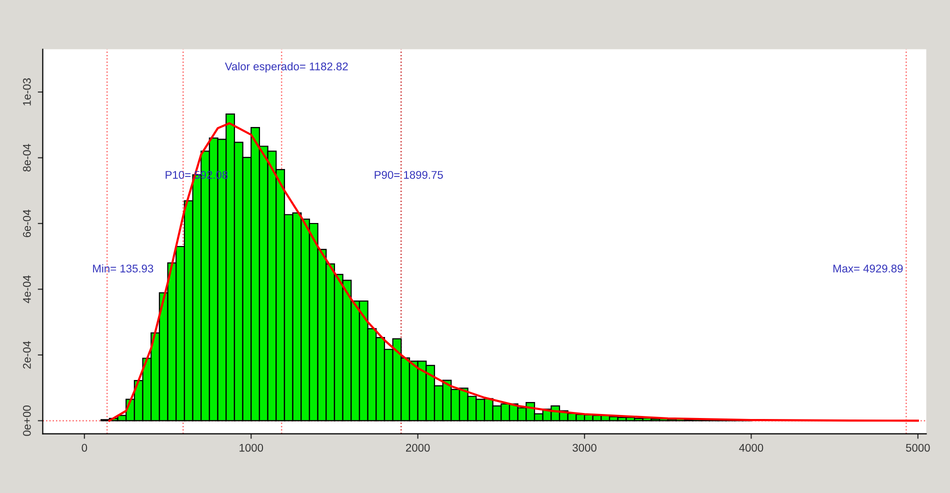 Image resolution: width=950 pixels, height=493 pixels. Describe the element at coordinates (408, 174) in the screenshot. I see `ref-line-label: P90= 1899.75` at that location.